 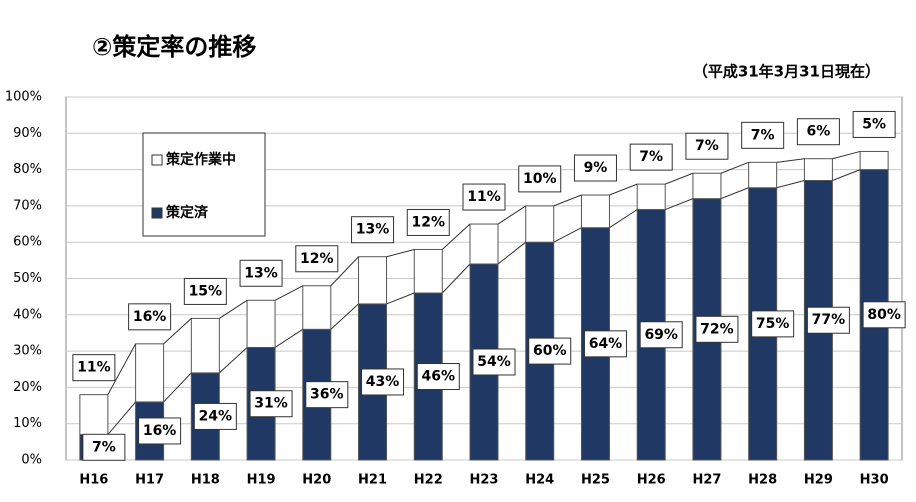 What do you see at coordinates (550, 351) in the screenshot?
I see `data-label: 60%` at bounding box center [550, 351].